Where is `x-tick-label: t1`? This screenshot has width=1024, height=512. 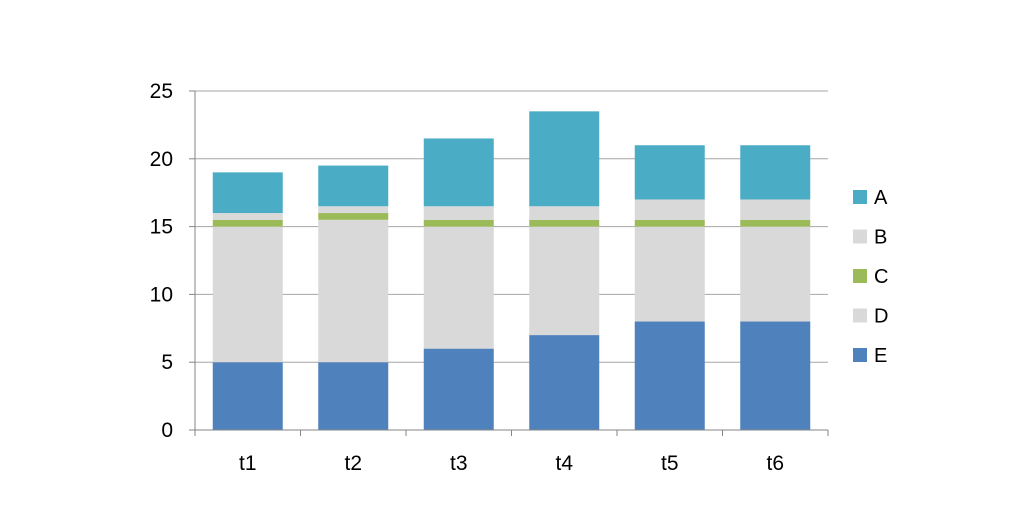
x-tick-label: t1 is located at coordinates (248, 463).